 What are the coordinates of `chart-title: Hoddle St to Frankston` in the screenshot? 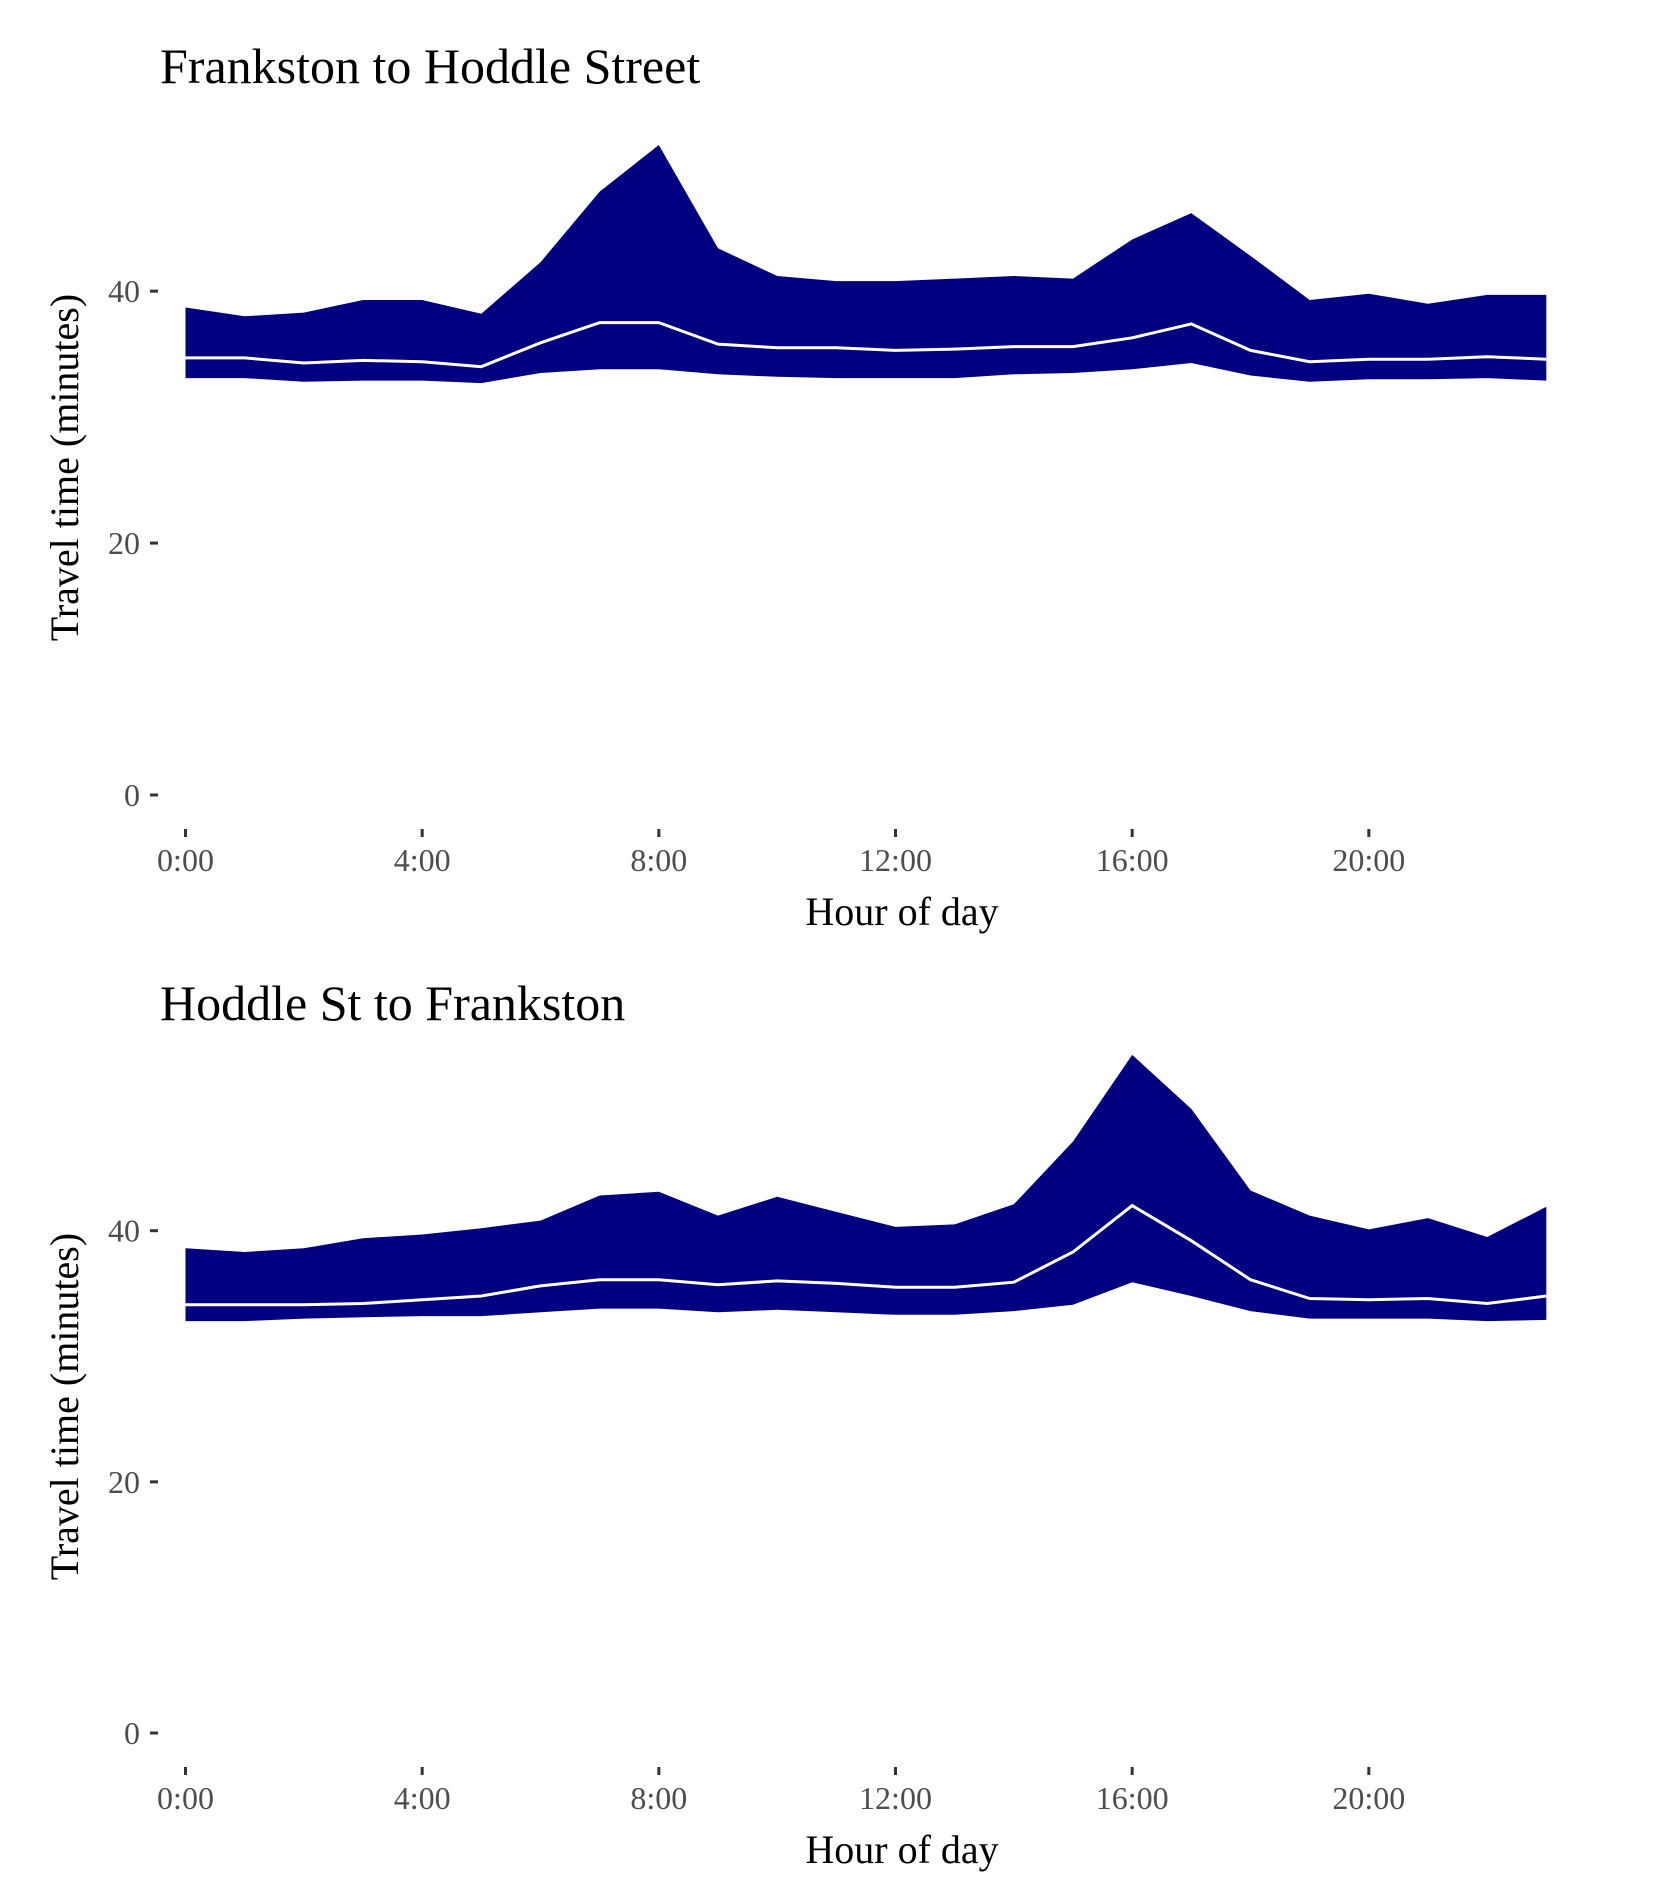 It's located at (392, 1003).